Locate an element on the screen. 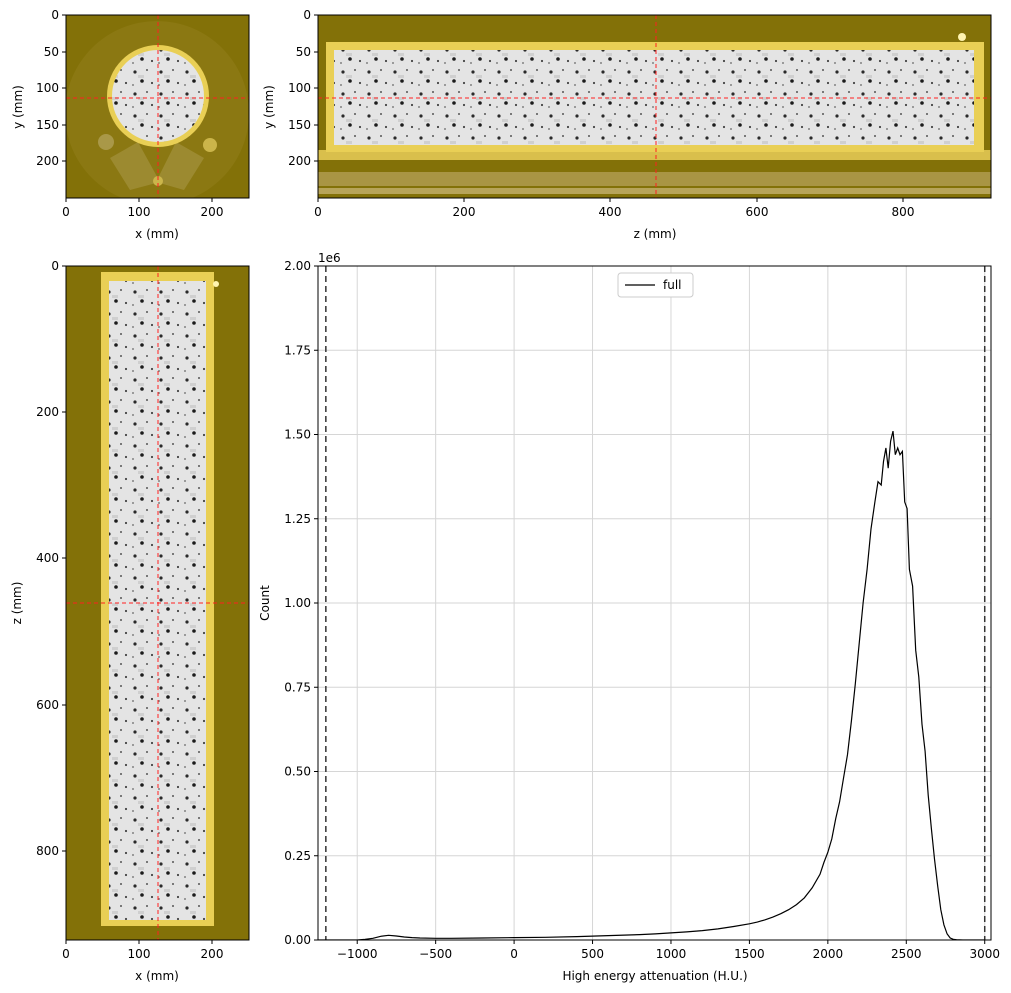 Image resolution: width=1011 pixels, height=993 pixels. xy-rod-bottom is located at coordinates (158, 181).